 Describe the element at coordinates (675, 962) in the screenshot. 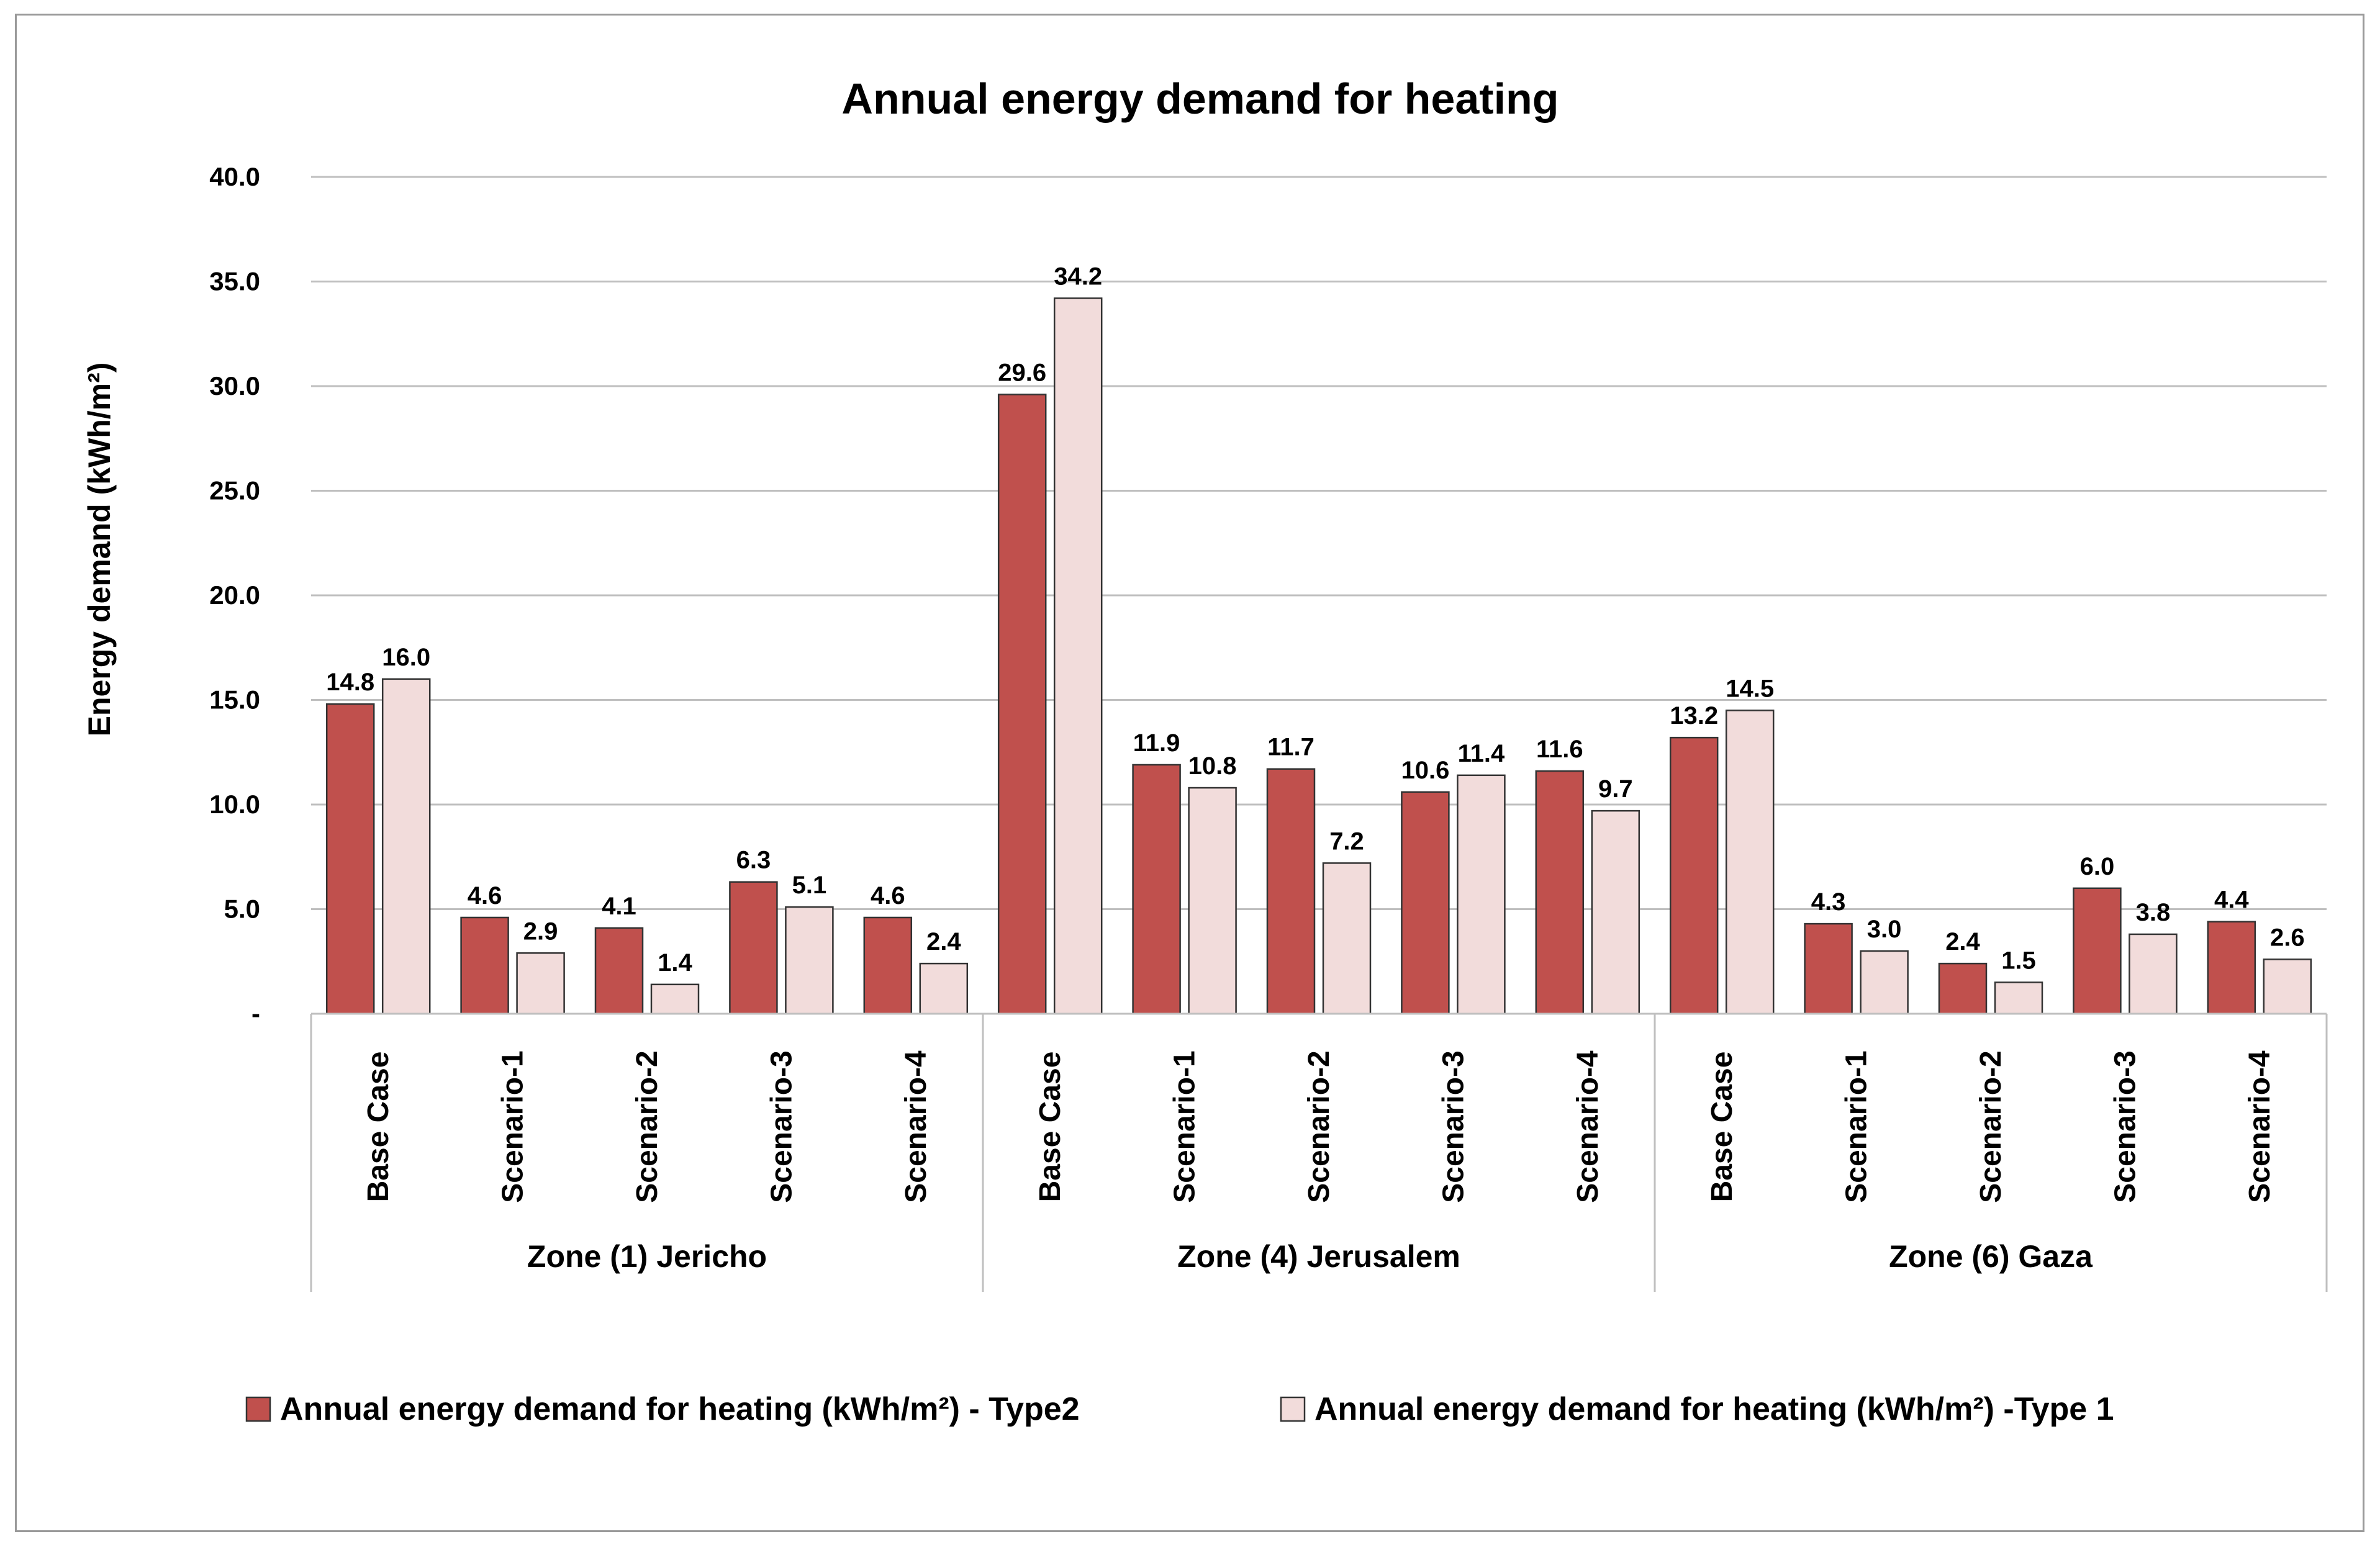

I see `data-label: 1.4` at that location.